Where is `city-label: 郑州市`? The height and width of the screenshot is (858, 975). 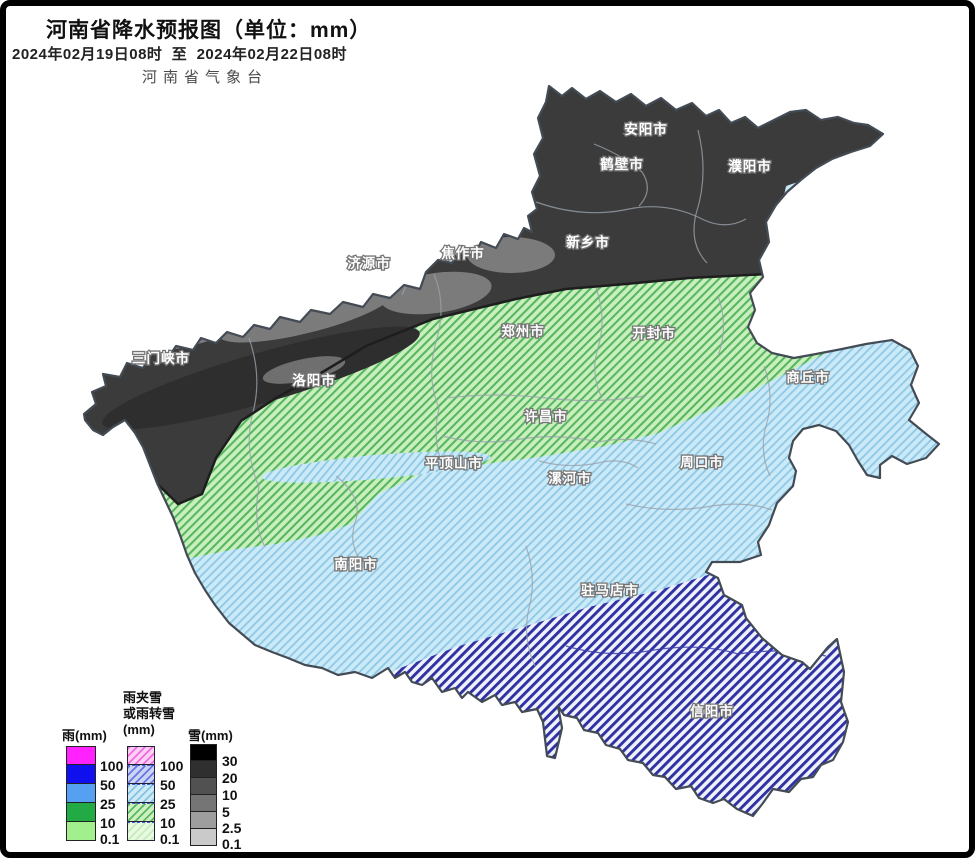
city-label: 郑州市 is located at coordinates (523, 331).